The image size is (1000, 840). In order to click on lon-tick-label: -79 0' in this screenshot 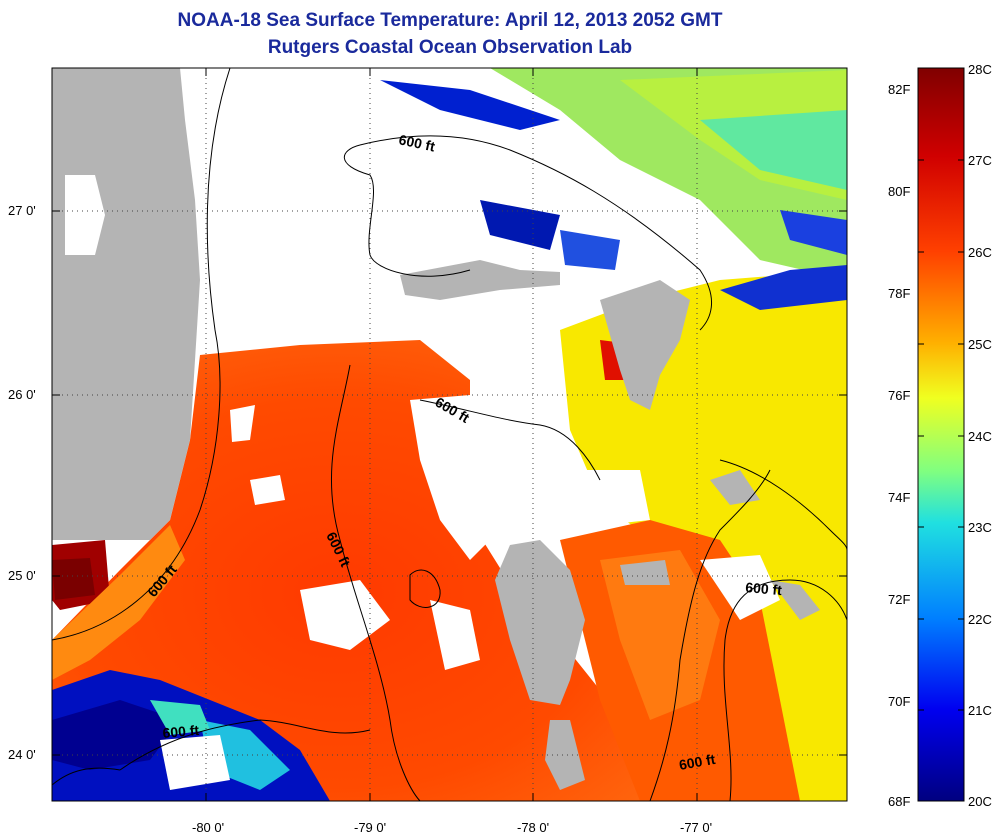, I will do `click(370, 827)`.